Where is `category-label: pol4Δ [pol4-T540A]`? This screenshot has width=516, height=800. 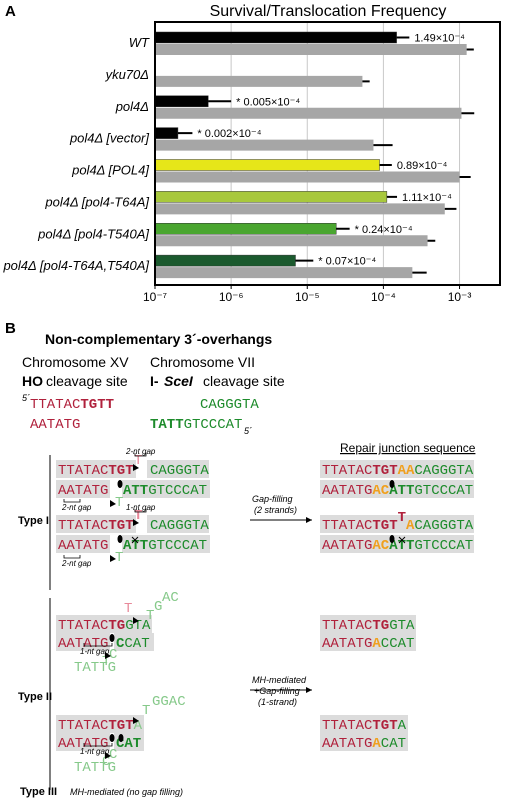
category-label: pol4Δ [pol4-T540A] is located at coordinates (93, 233).